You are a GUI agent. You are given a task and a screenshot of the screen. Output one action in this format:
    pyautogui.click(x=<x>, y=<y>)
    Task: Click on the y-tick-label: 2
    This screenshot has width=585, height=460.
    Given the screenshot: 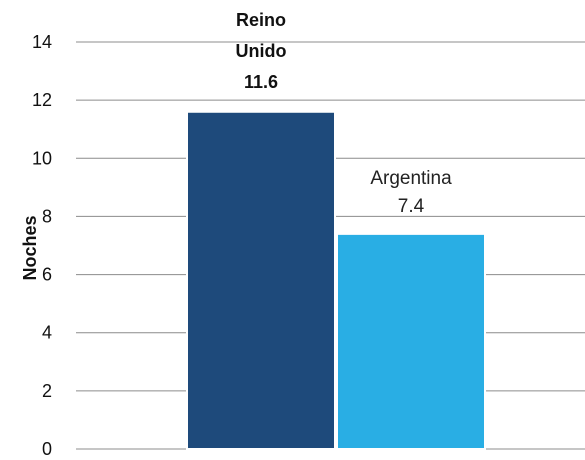 What is the action you would take?
    pyautogui.click(x=47, y=391)
    